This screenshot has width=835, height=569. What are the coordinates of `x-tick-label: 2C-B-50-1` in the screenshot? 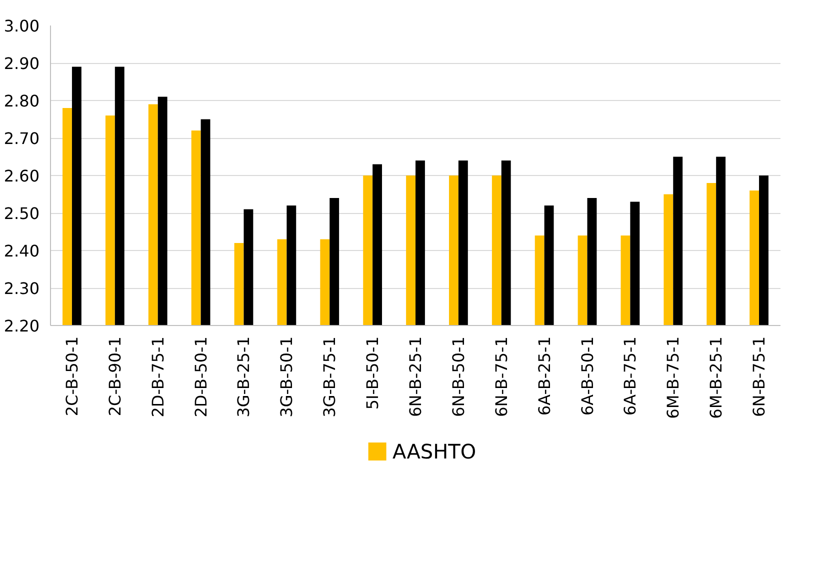 It's located at (72, 376).